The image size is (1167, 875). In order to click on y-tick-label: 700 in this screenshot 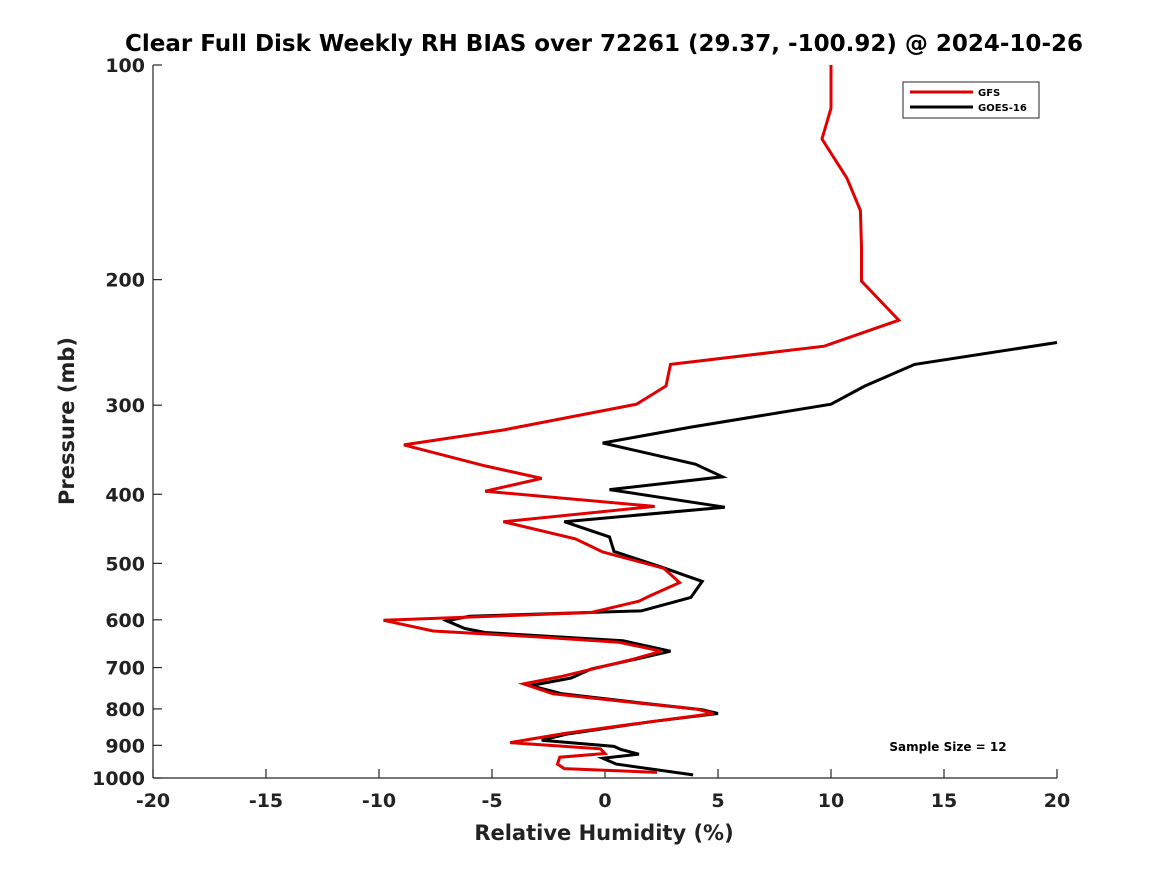, I will do `click(125, 669)`.